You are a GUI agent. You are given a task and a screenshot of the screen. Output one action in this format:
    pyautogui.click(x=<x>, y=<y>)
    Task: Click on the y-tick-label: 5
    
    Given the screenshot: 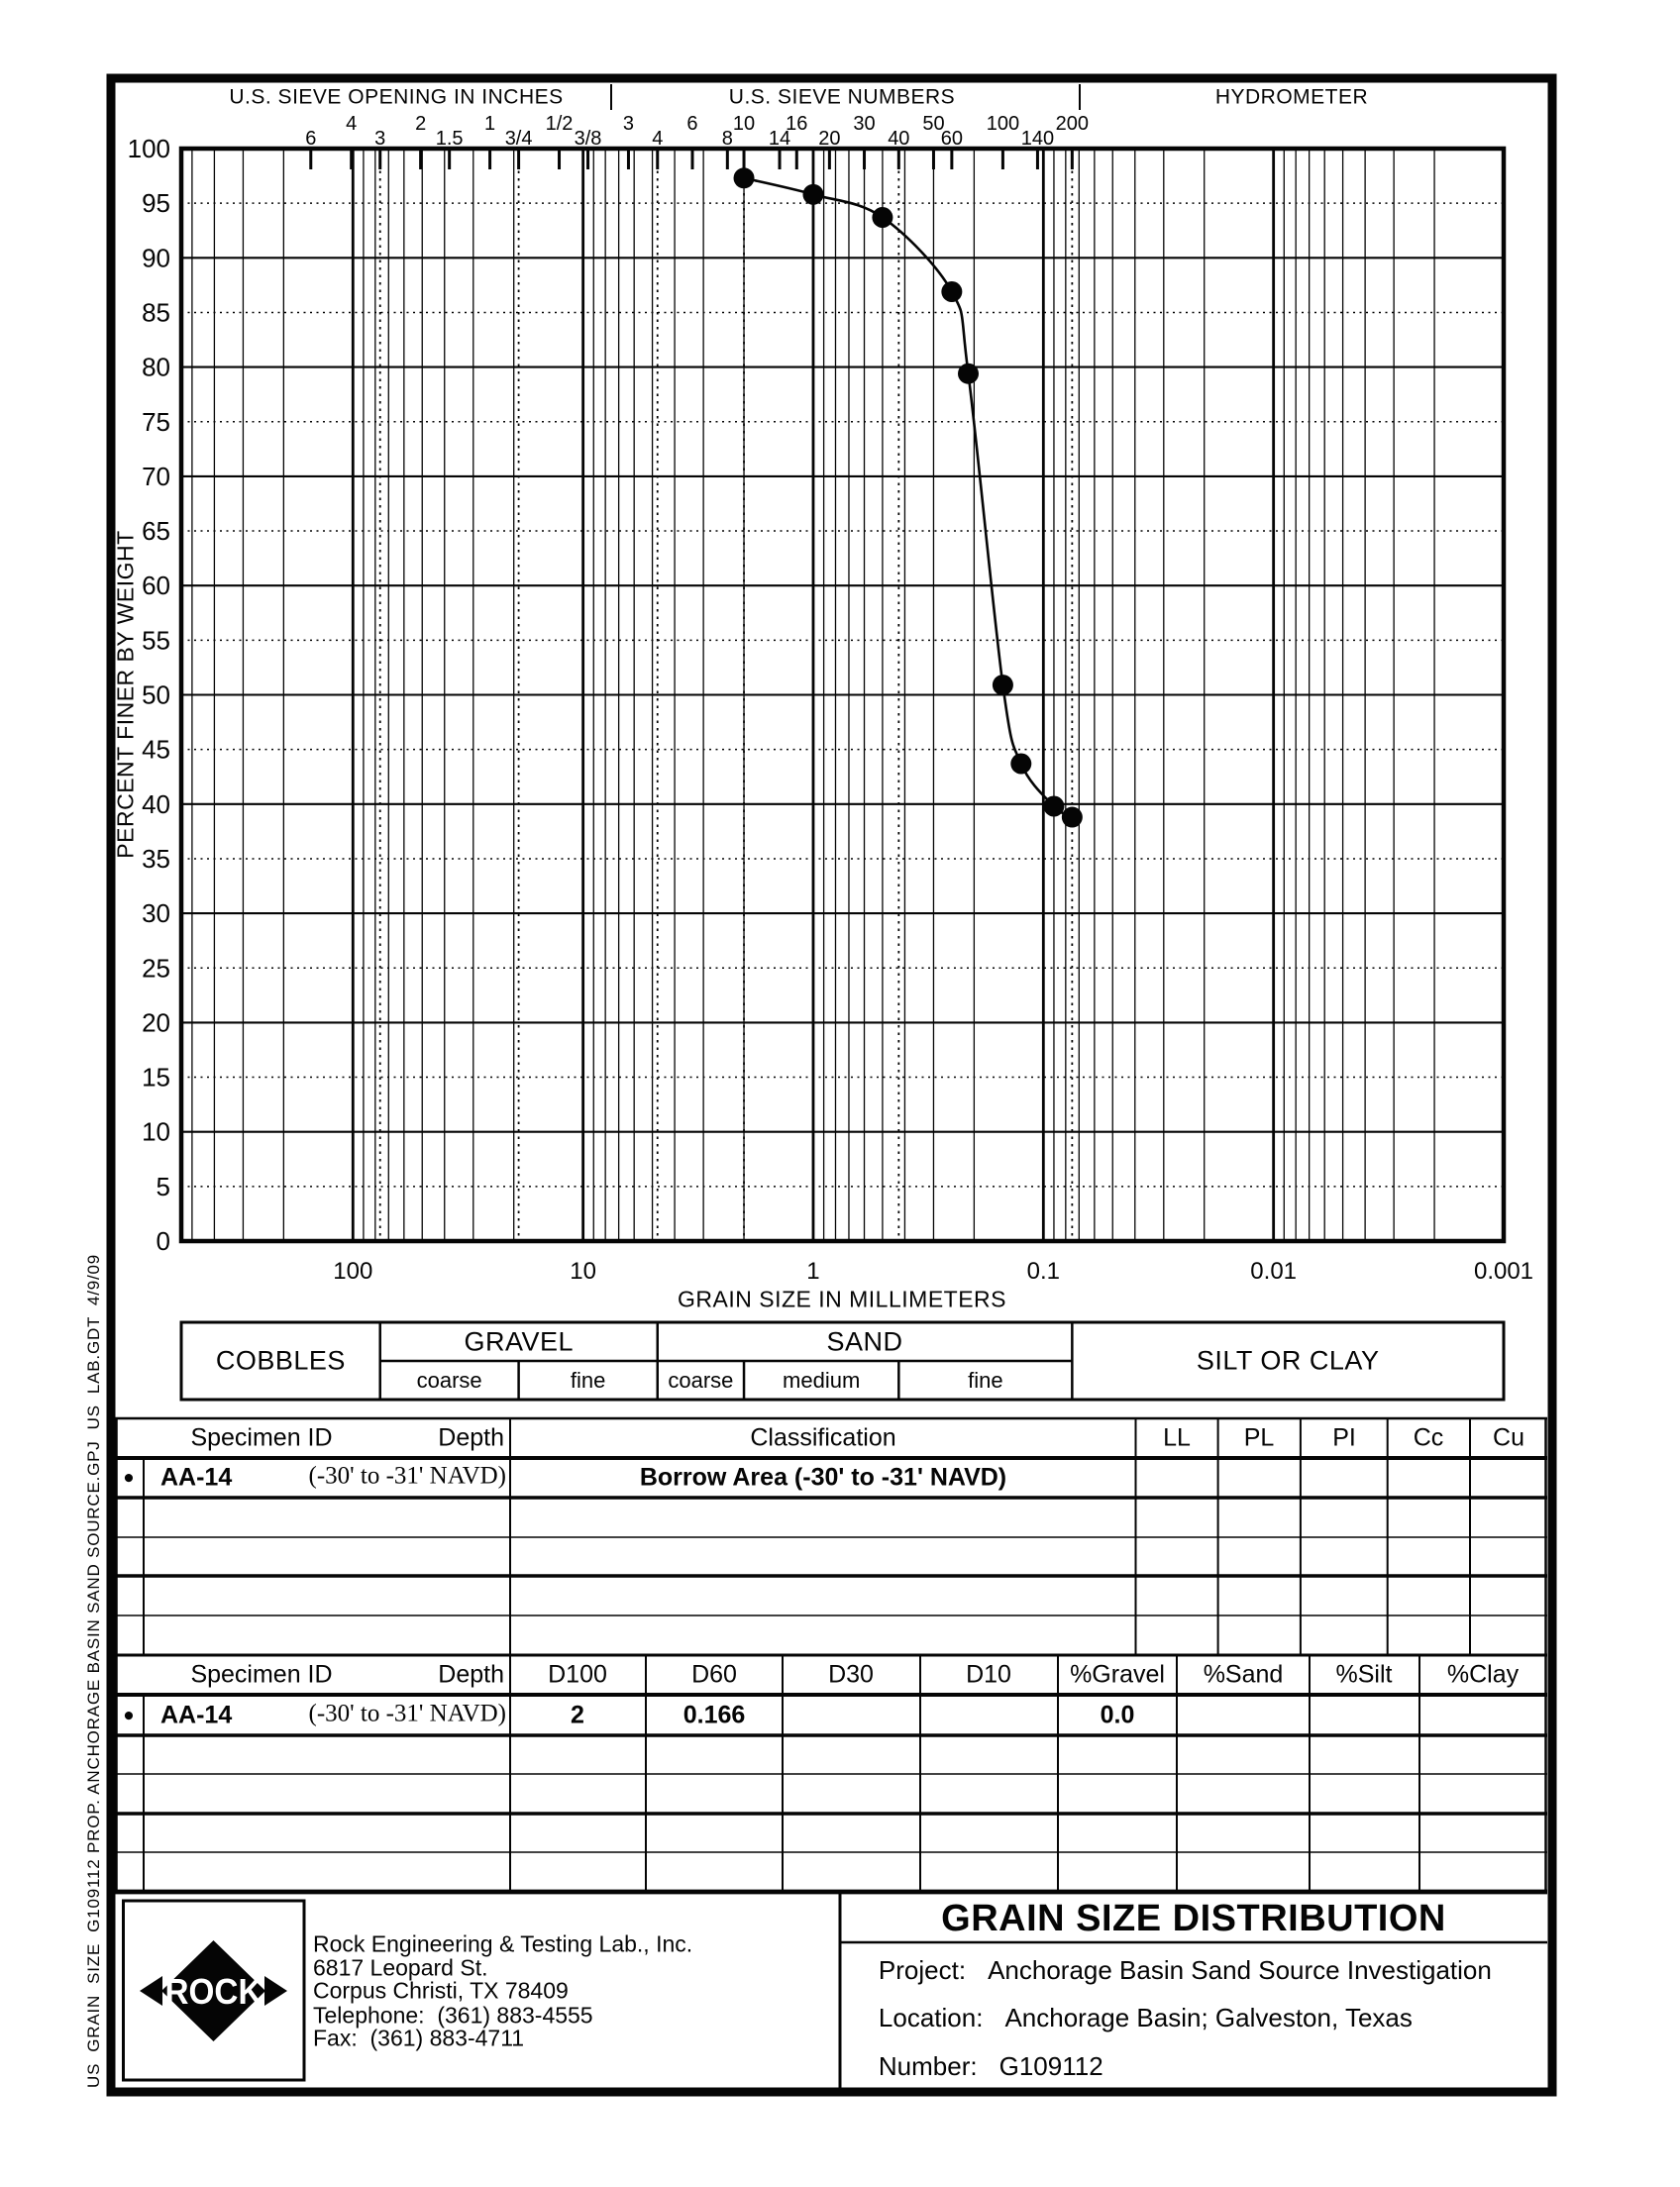 What is the action you would take?
    pyautogui.click(x=163, y=1186)
    